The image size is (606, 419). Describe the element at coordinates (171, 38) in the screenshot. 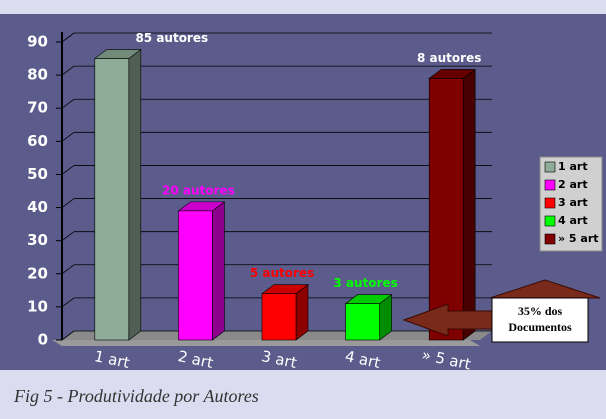

I see `annotation: 85 autores` at that location.